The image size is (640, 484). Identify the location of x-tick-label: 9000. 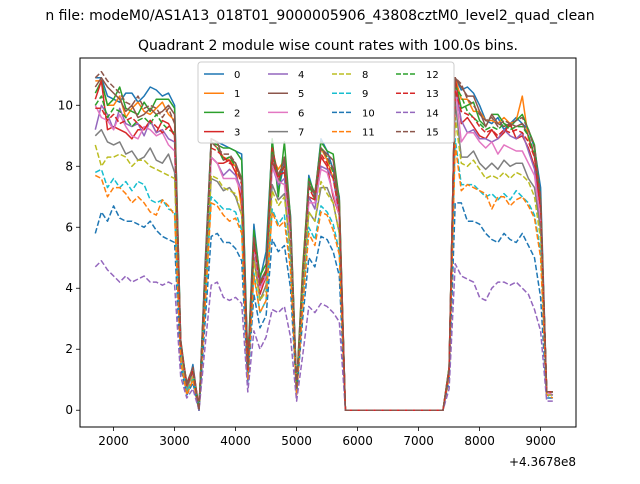
(540, 441).